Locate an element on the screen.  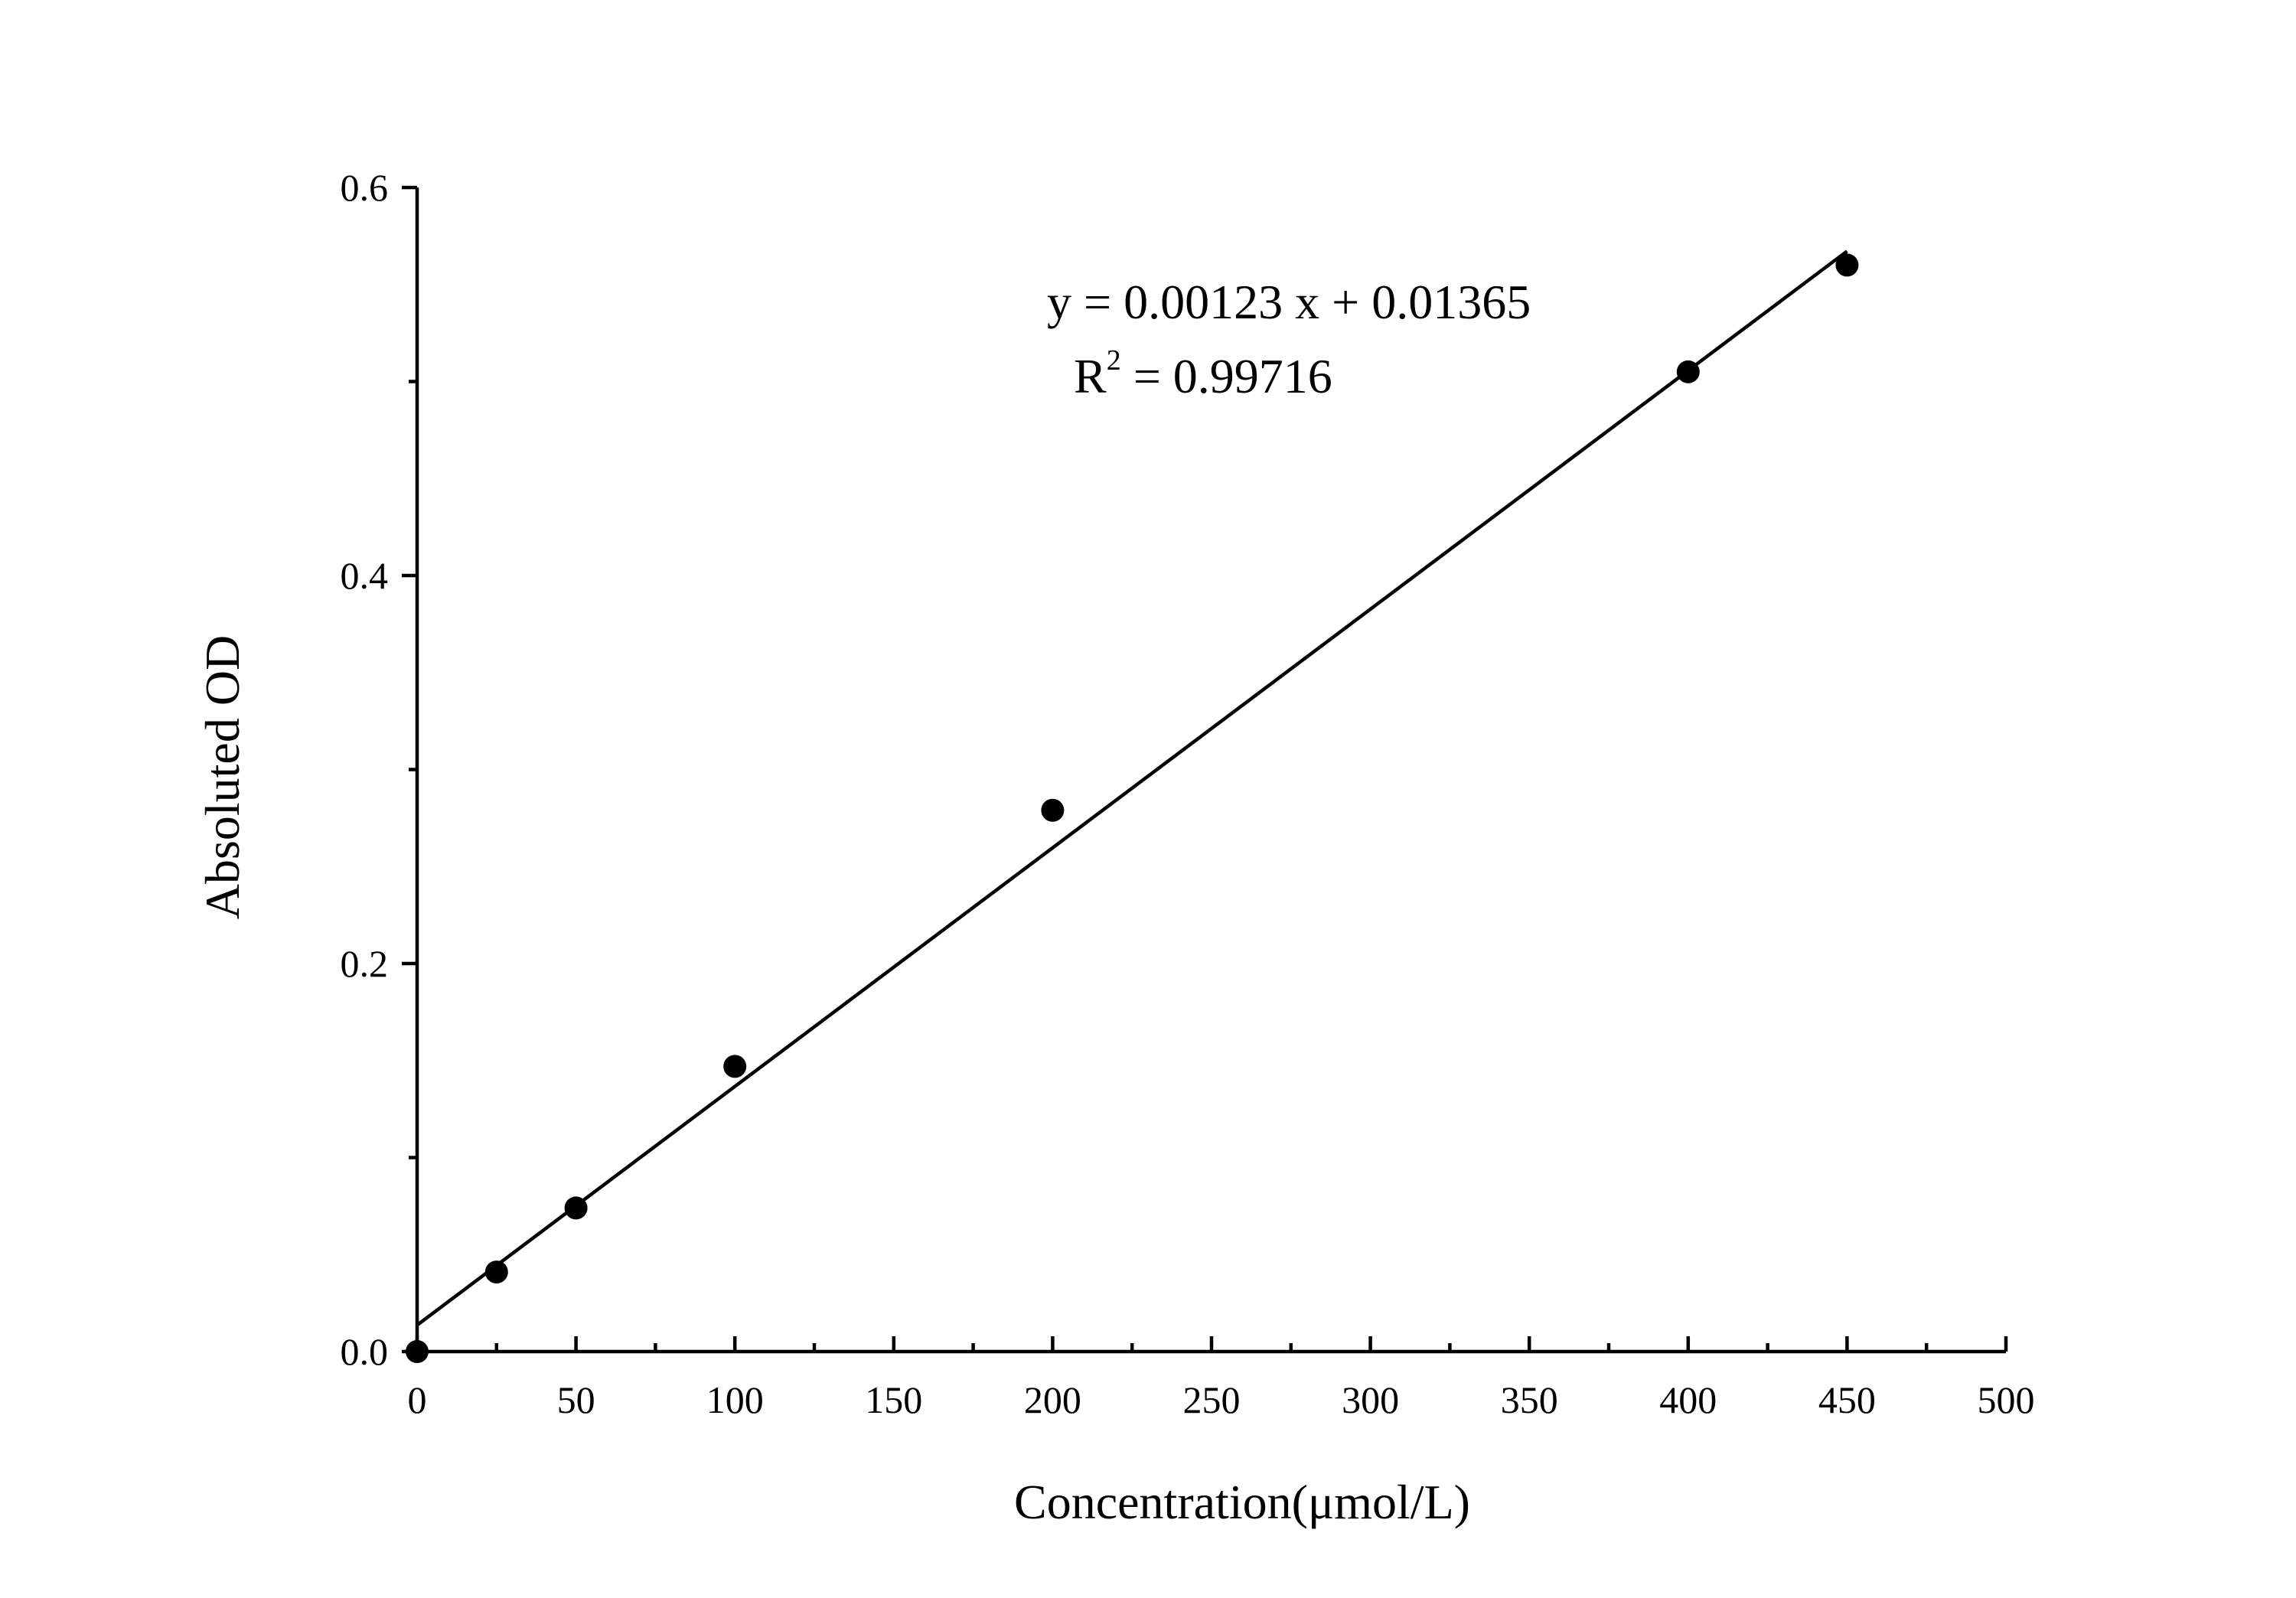
y-tick-label: 0.6 is located at coordinates (365, 188).